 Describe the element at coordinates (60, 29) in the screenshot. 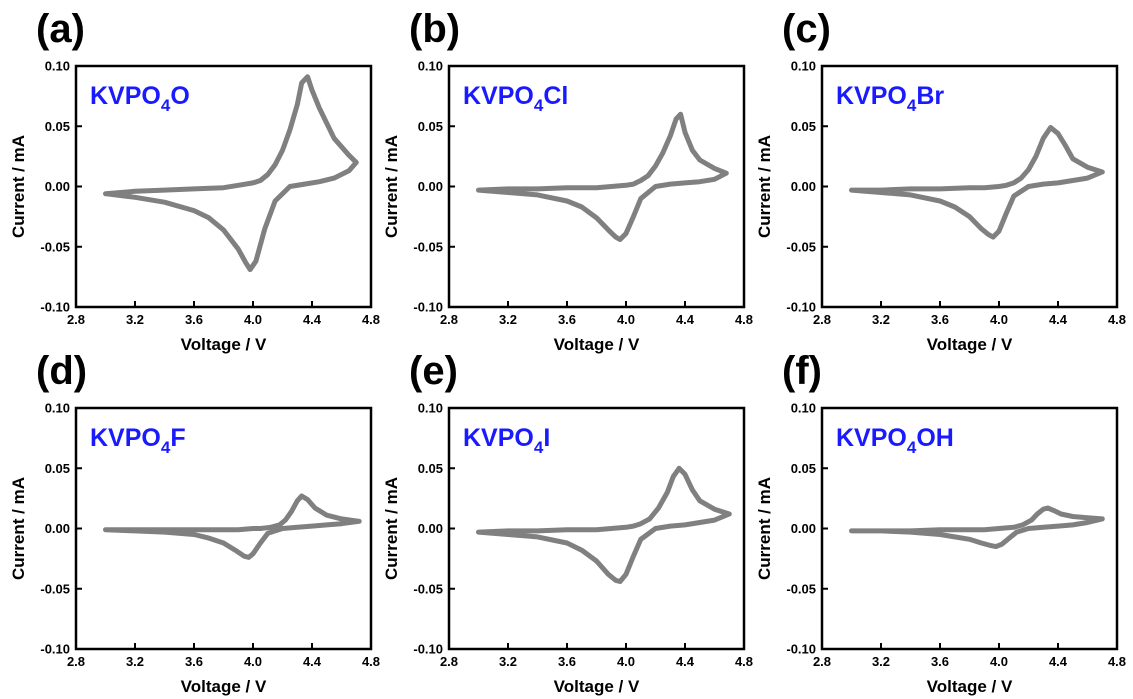

I see `panel-letter: (a)` at that location.